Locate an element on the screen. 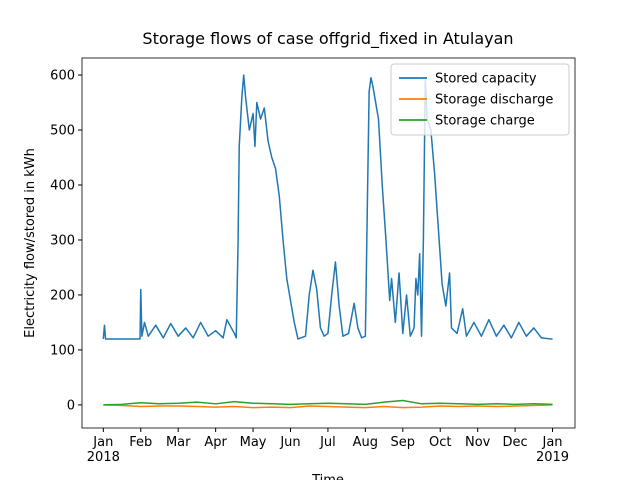 The image size is (640, 480). x-tick-label: Oct is located at coordinates (440, 442).